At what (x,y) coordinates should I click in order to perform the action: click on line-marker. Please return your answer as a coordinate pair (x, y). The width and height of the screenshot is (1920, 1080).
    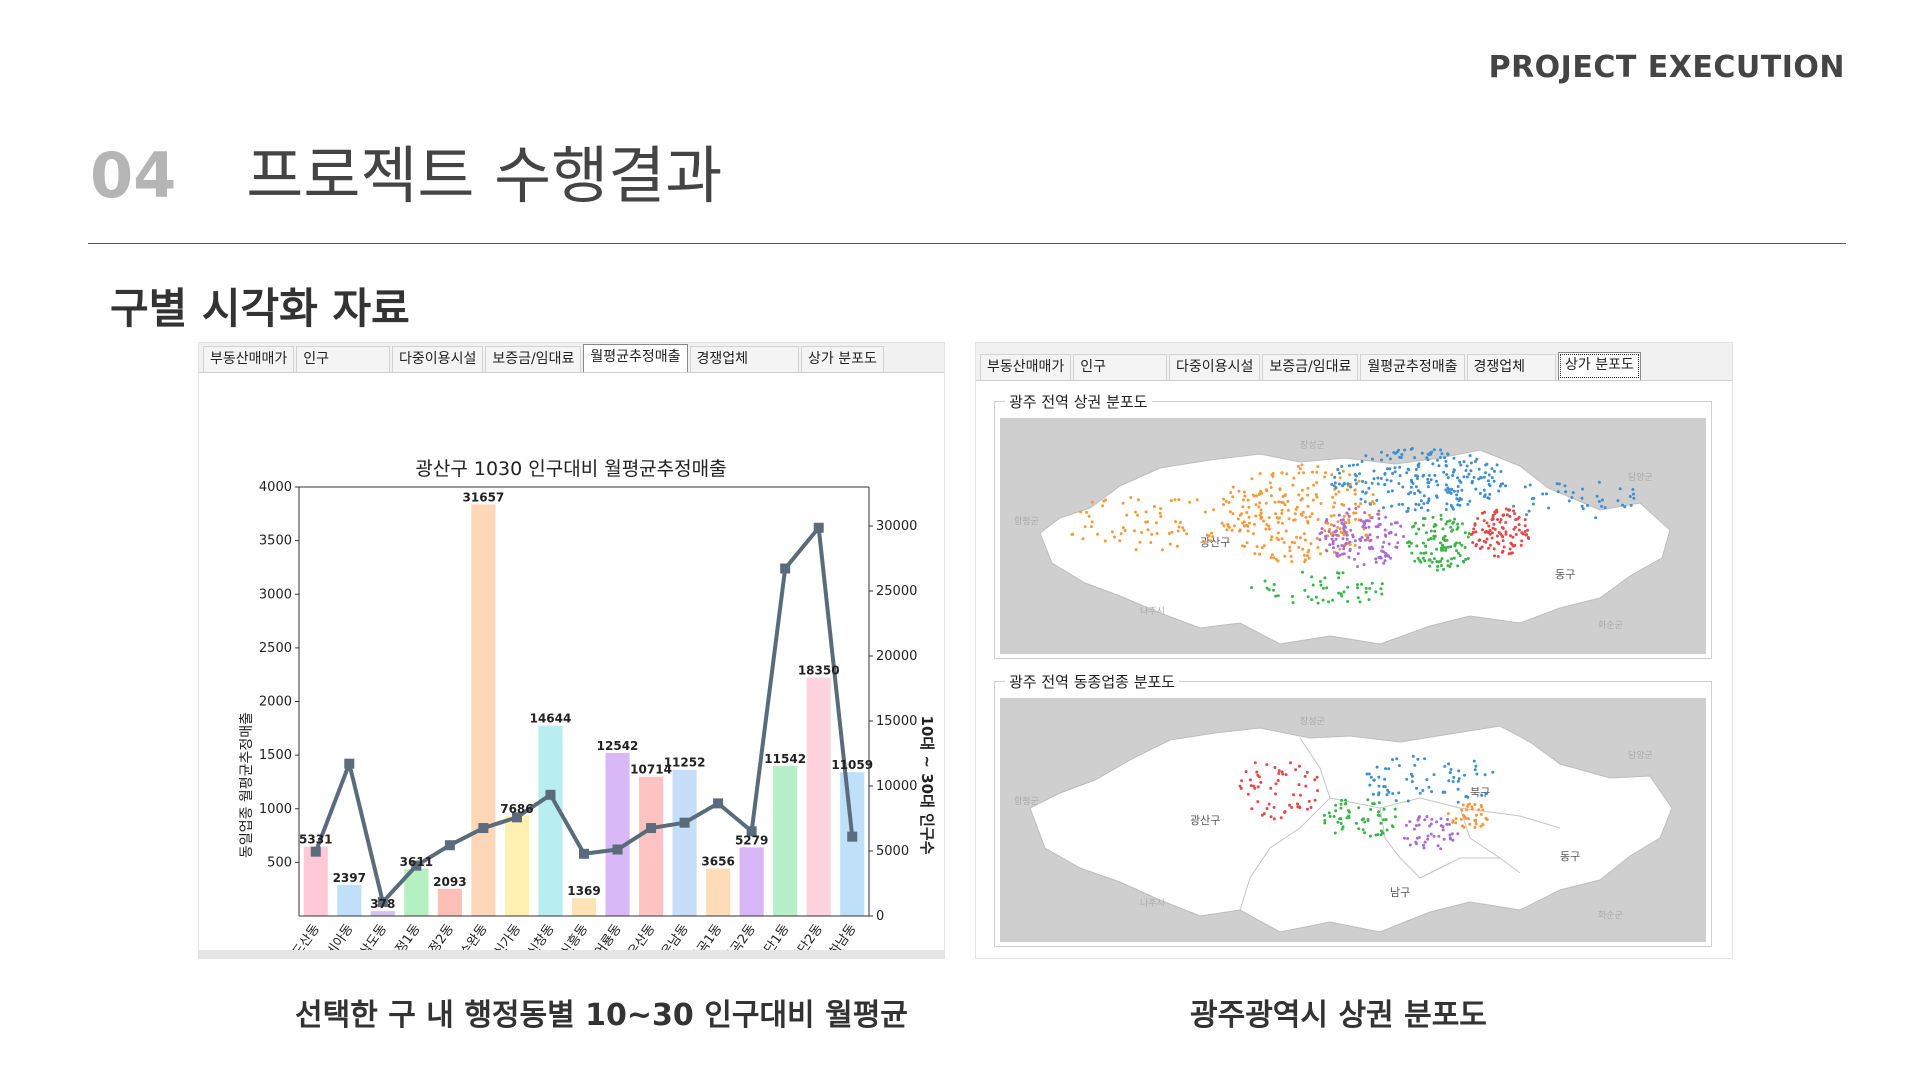
    Looking at the image, I should click on (550, 794).